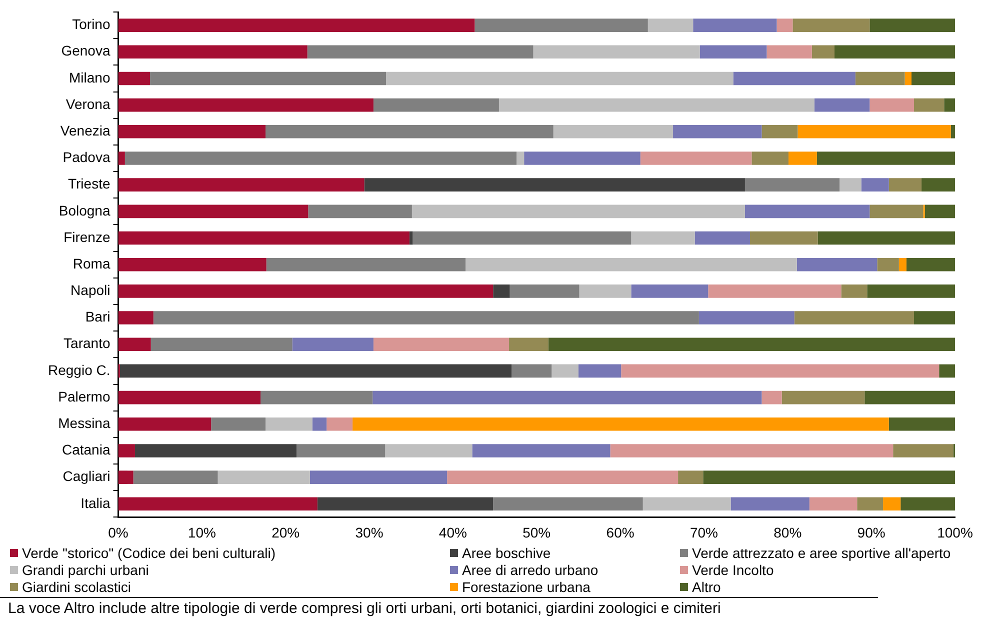  What do you see at coordinates (95, 502) in the screenshot?
I see `y-tick-label: Italia` at bounding box center [95, 502].